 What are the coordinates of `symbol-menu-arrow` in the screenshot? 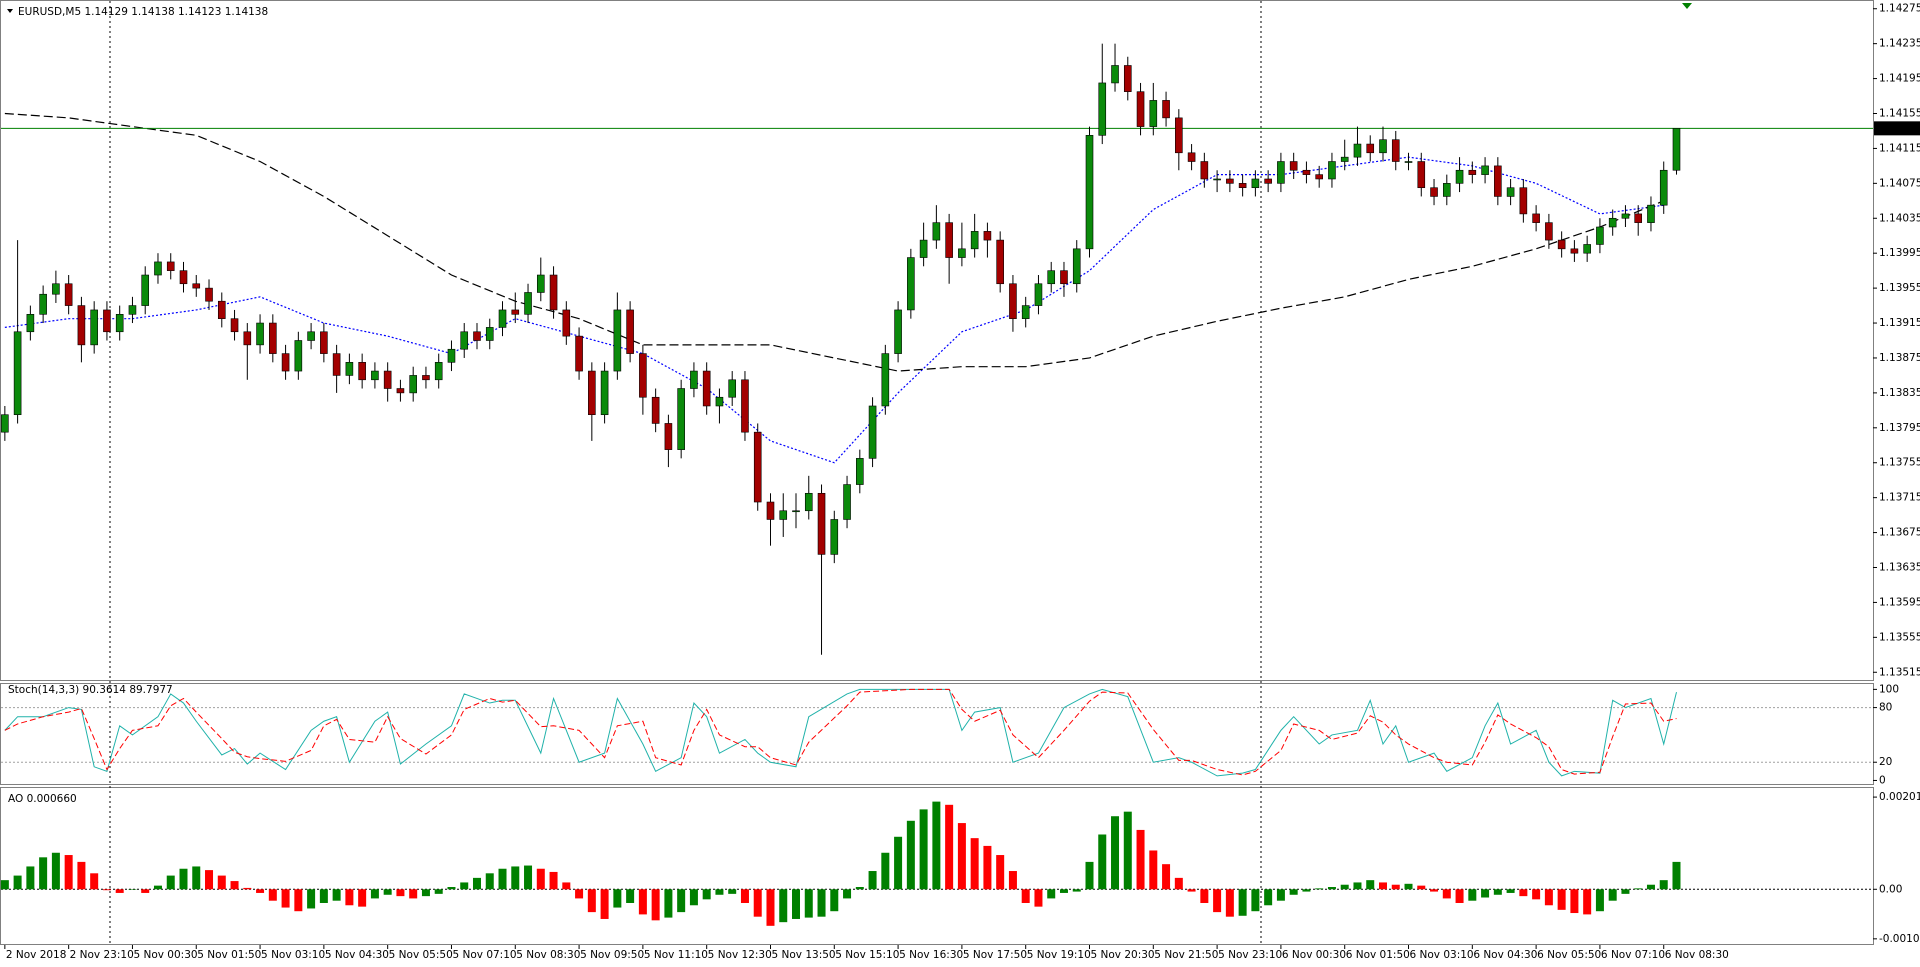 It's located at (10, 11).